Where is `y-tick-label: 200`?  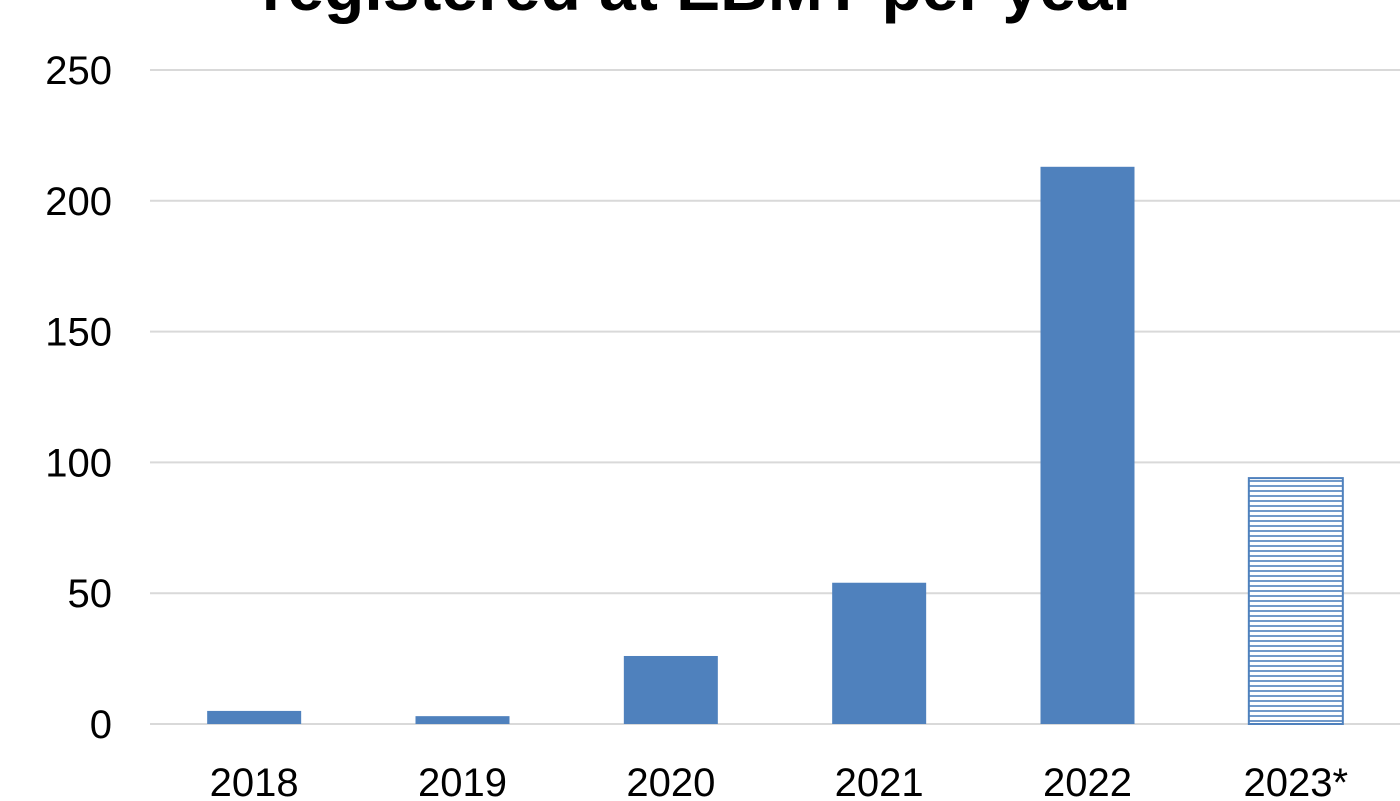 y-tick-label: 200 is located at coordinates (78, 202).